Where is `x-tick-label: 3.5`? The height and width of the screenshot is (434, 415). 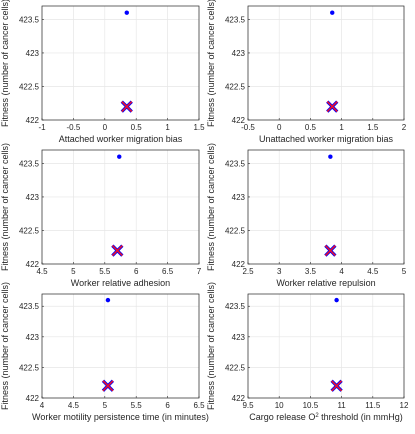
x-tick-label: 3.5 is located at coordinates (311, 271).